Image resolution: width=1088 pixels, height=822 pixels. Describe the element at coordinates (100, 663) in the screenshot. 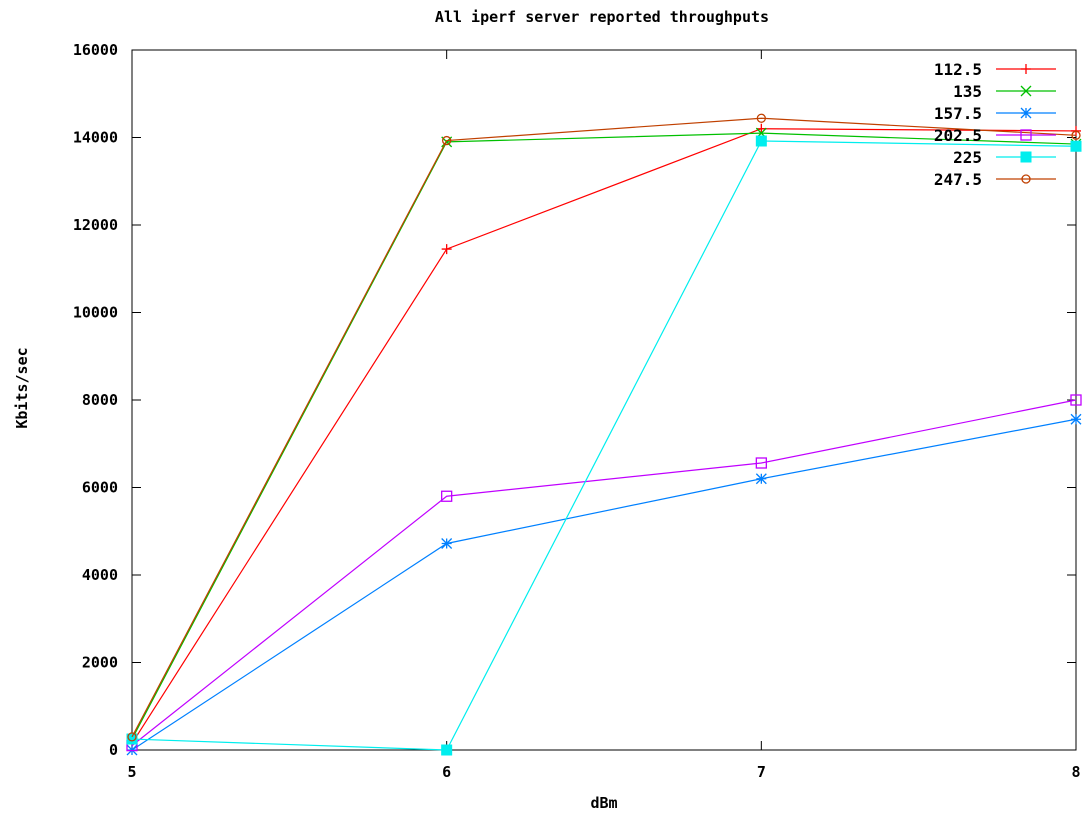

I see `y-tick-label: 2000` at that location.